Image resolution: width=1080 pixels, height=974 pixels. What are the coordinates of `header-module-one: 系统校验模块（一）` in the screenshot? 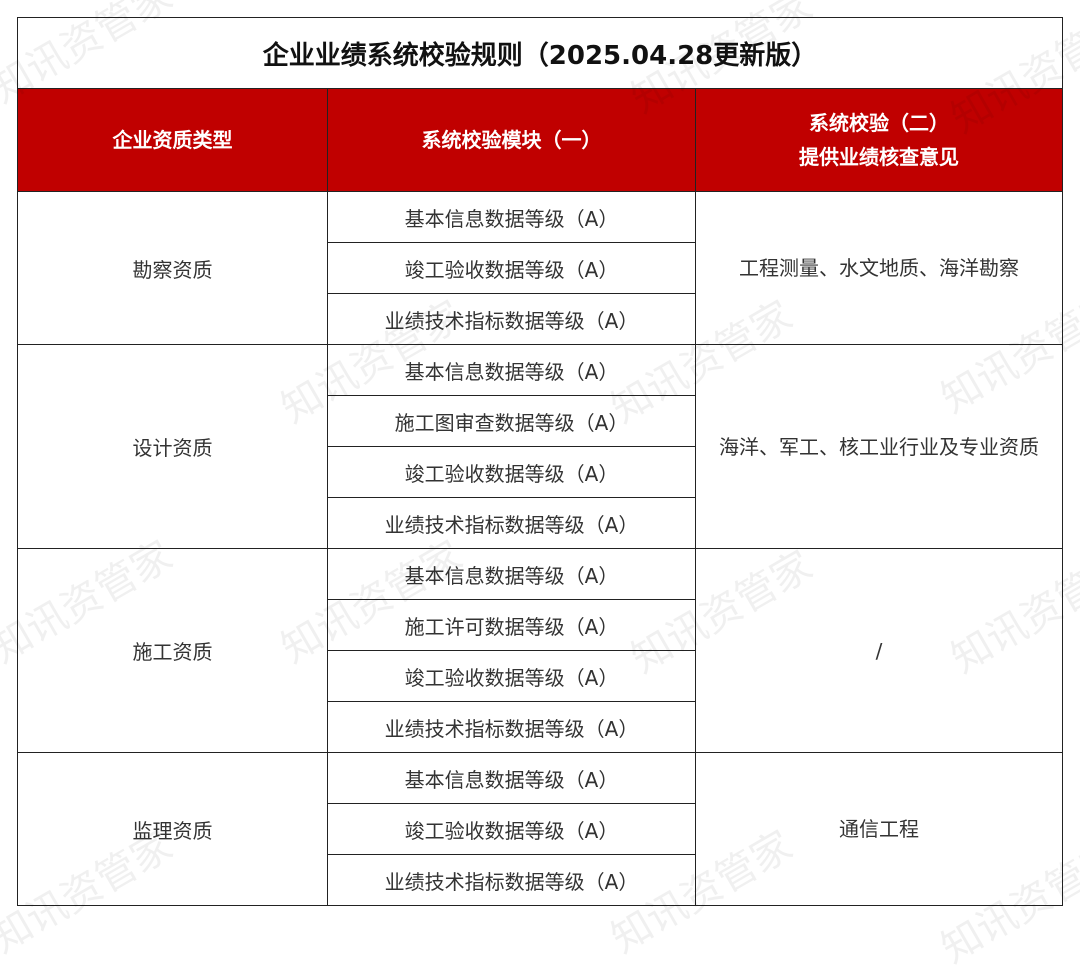 It's located at (511, 140).